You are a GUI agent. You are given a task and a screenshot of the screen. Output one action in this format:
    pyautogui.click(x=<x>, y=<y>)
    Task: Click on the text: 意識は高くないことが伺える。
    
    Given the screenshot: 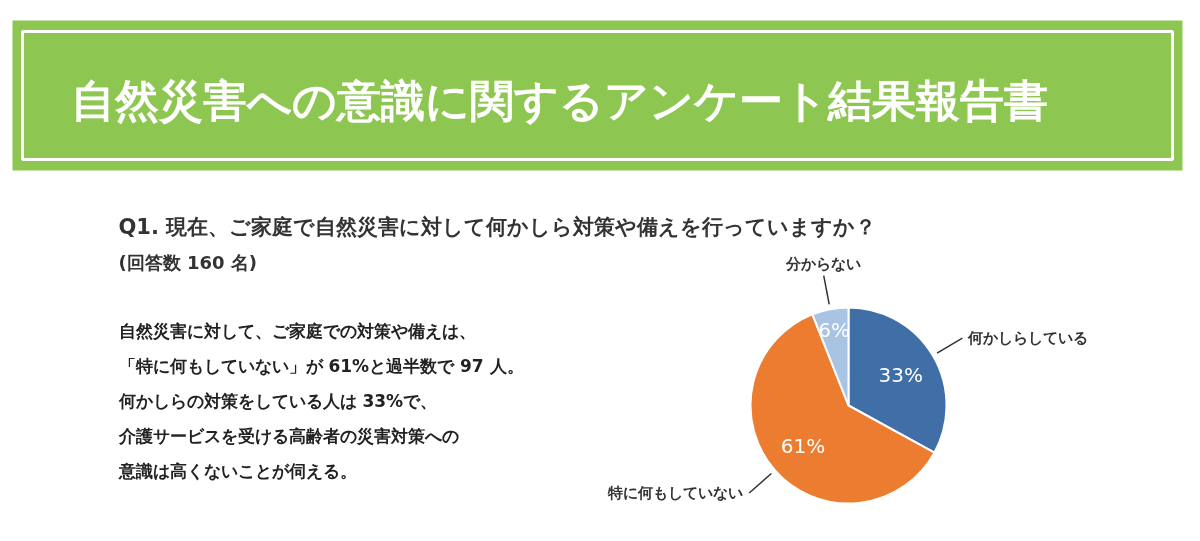 What is the action you would take?
    pyautogui.click(x=237, y=470)
    